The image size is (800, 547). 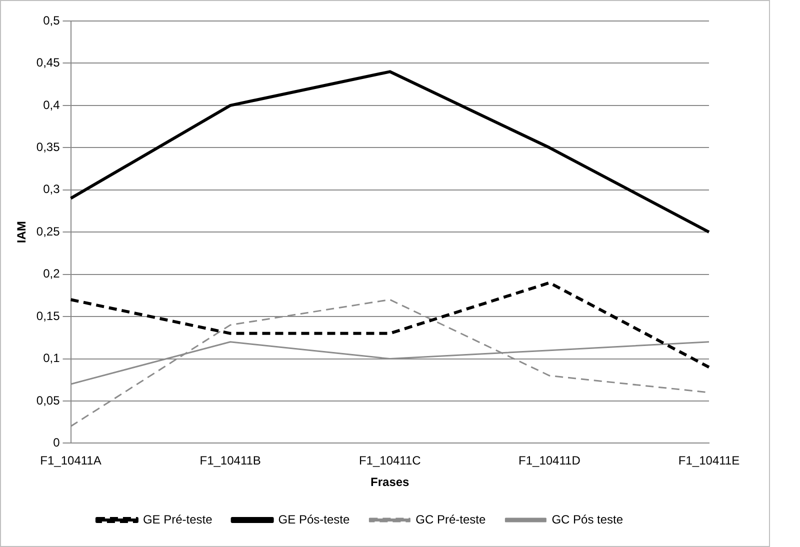 I want to click on x-tick-label: F1_10411A, so click(x=71, y=461).